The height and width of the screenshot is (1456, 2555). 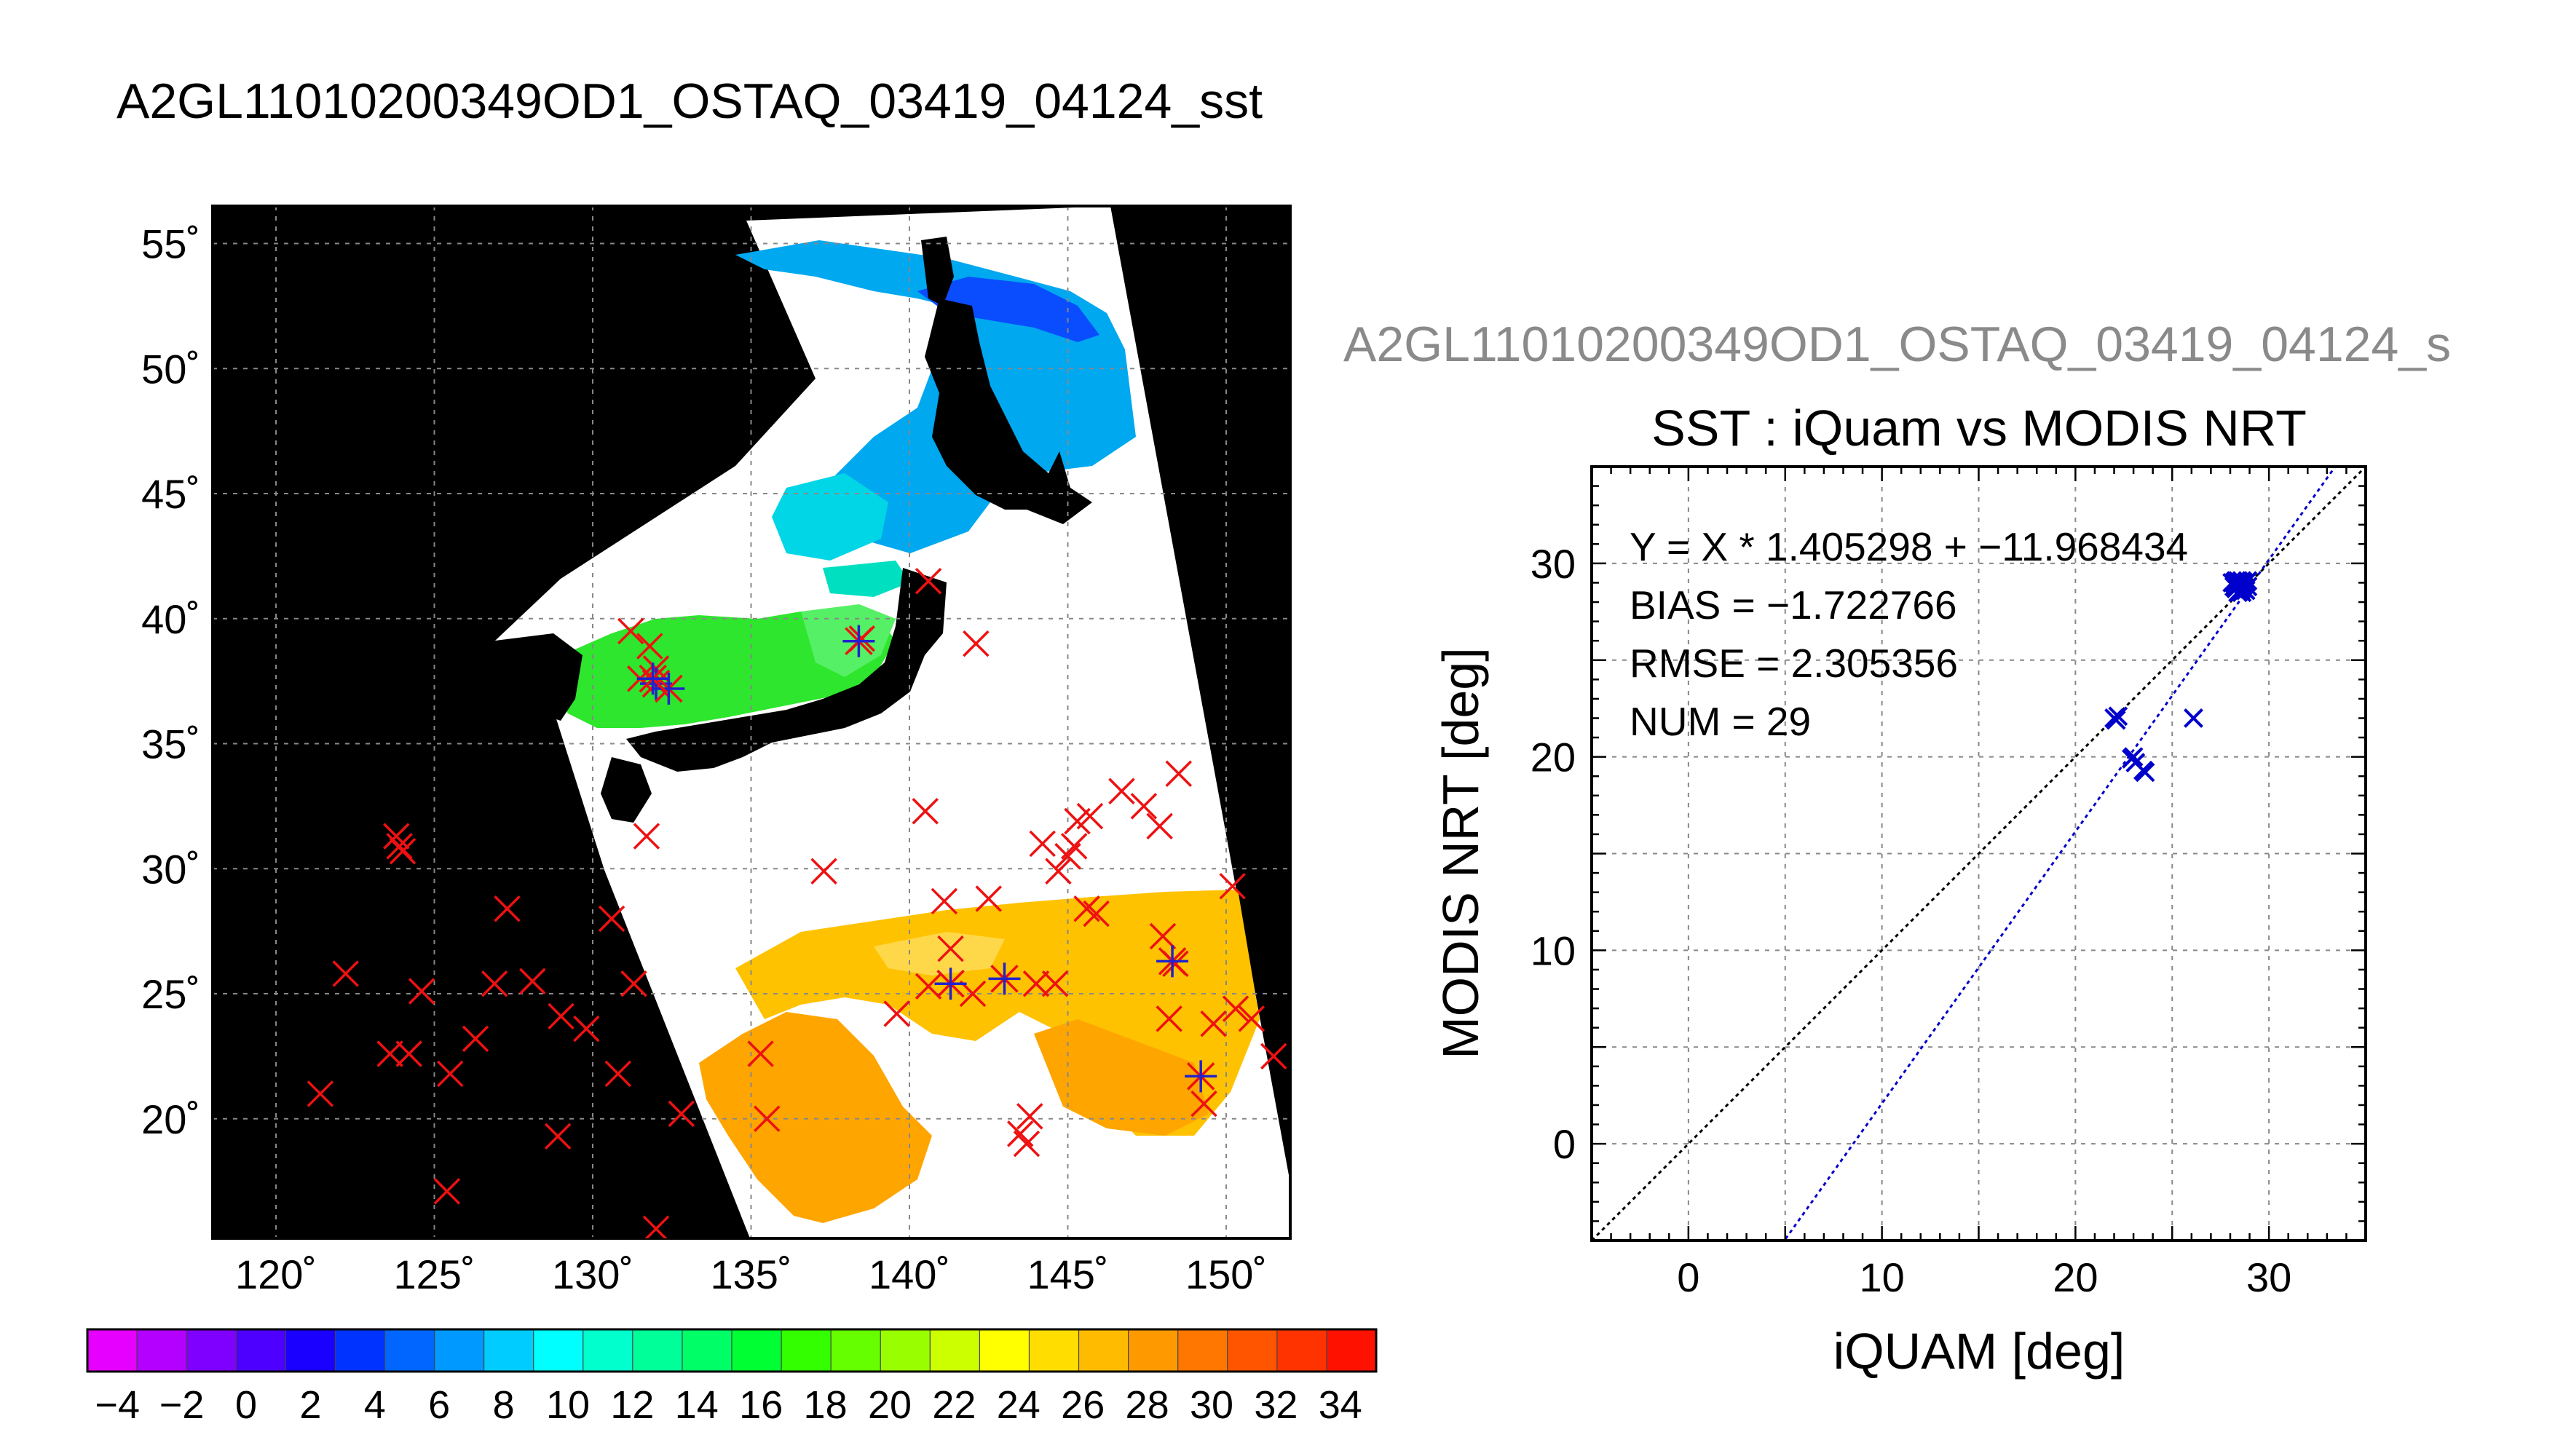 I want to click on colorbar-frame, so click(x=732, y=1350).